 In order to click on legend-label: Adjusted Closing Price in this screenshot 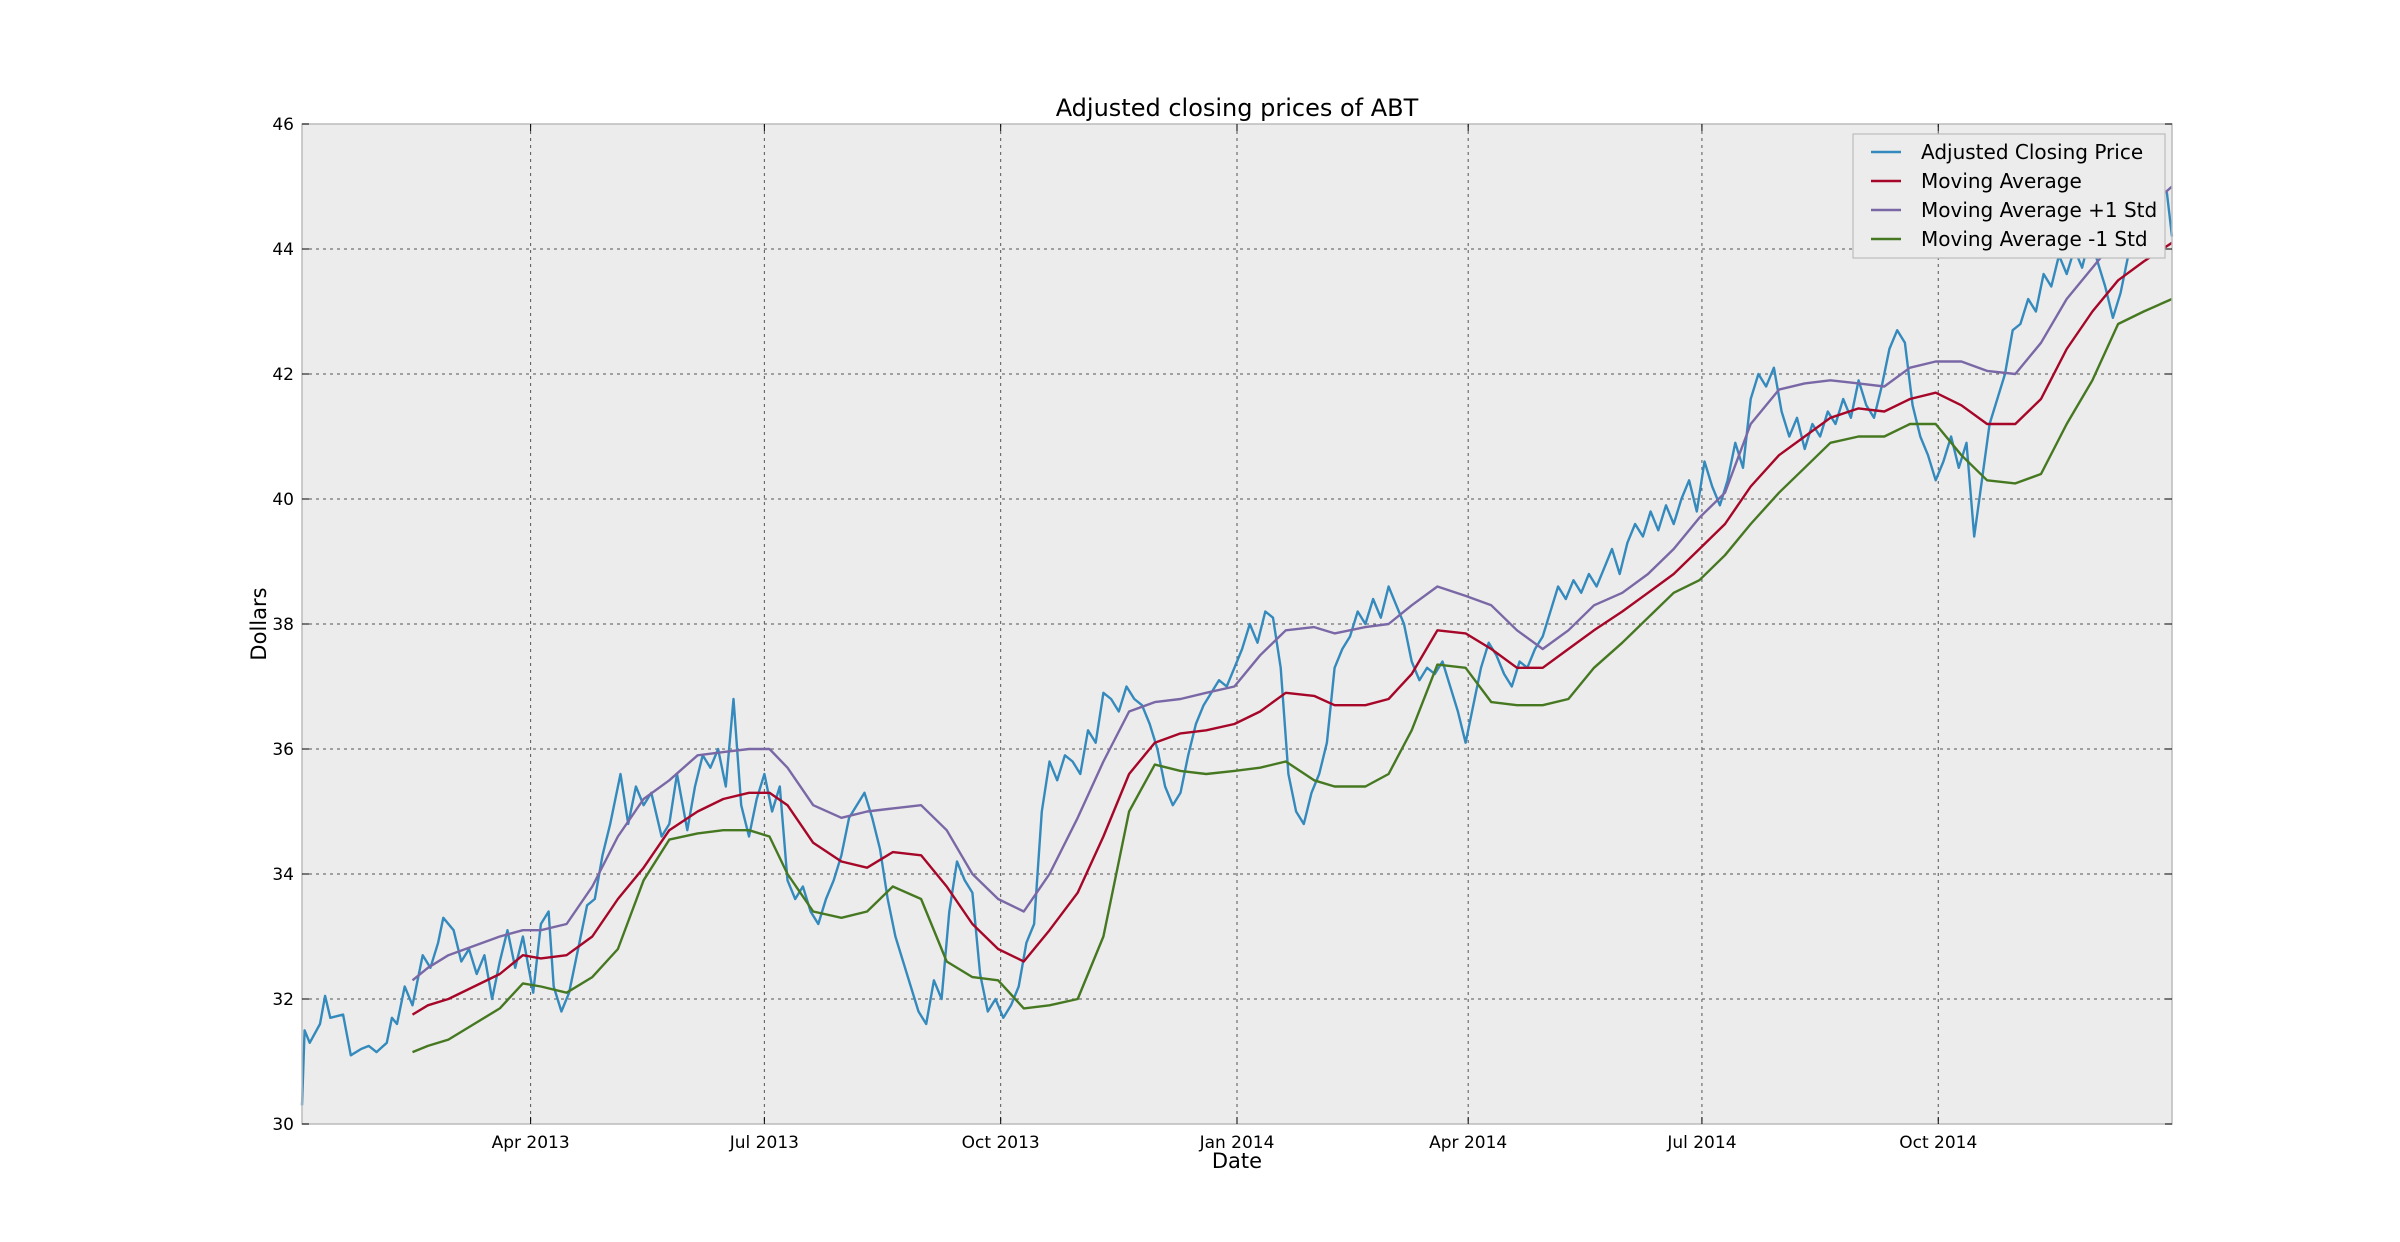, I will do `click(2032, 152)`.